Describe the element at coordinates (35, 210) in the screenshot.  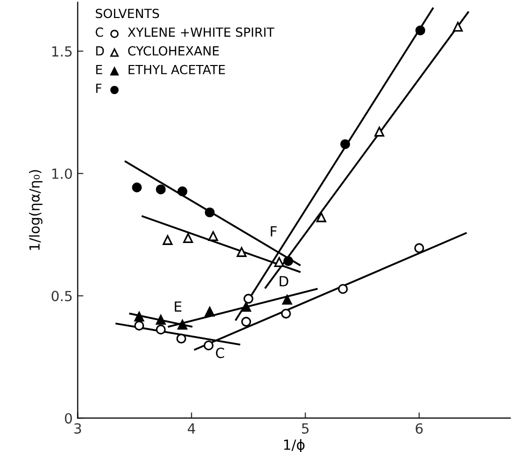
I see `y-axis-title: 1/log(ηα/η₀)` at that location.